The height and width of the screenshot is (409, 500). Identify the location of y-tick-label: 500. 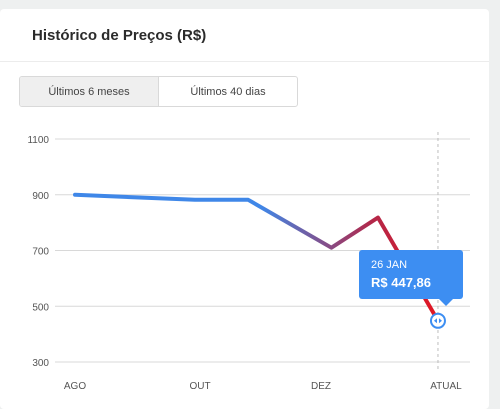
(40, 307).